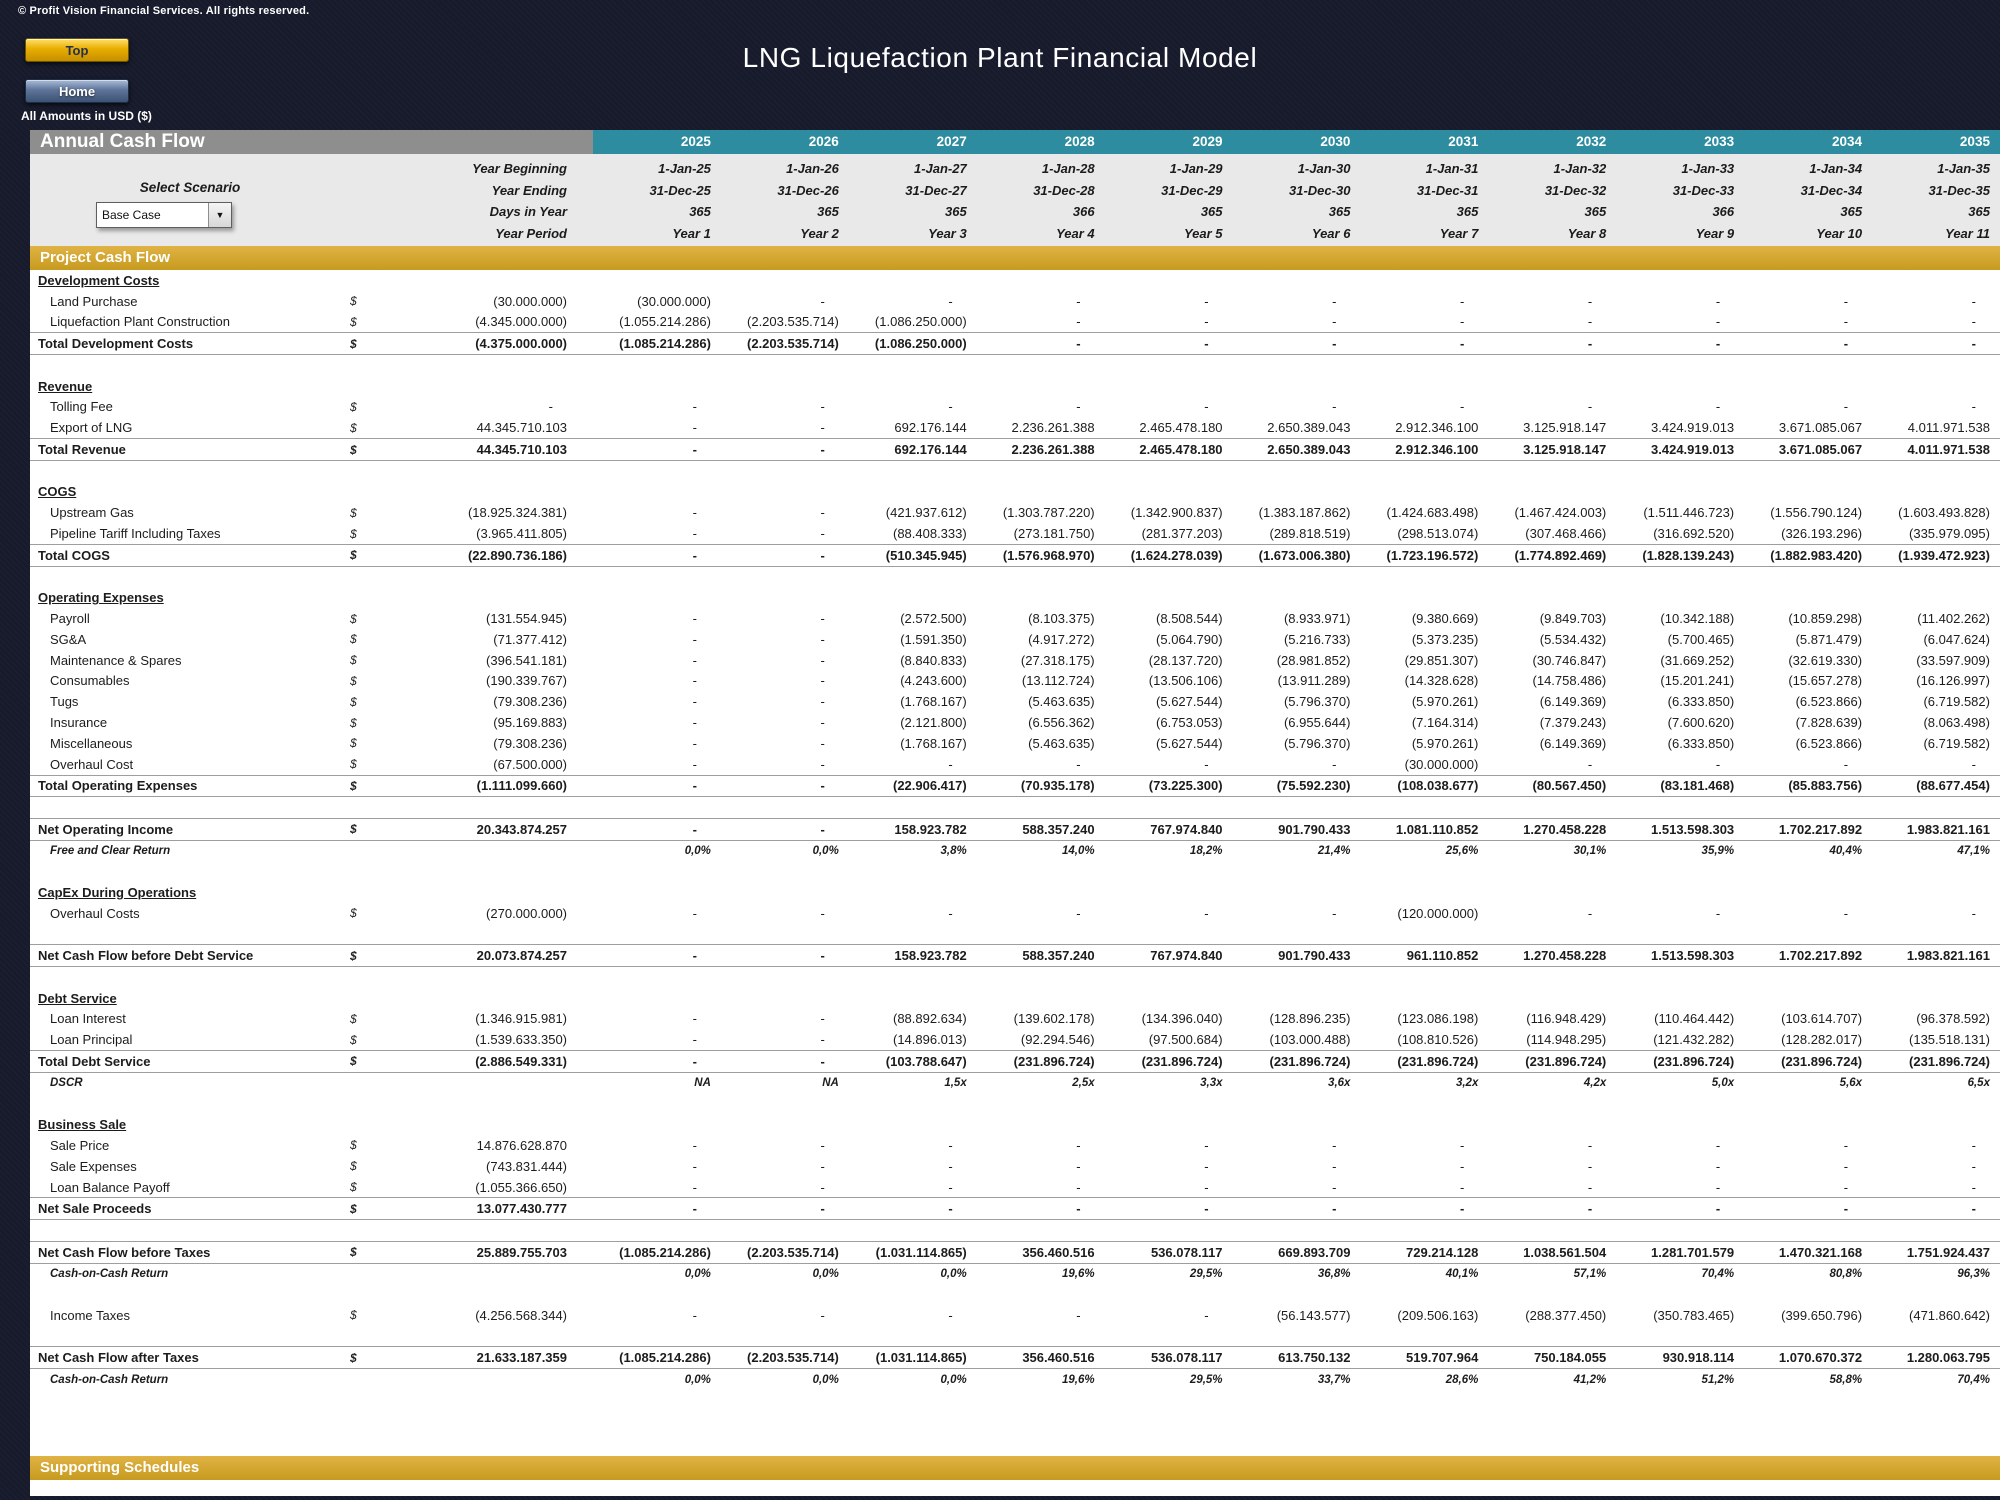  I want to click on row-label: Upstream Gas, so click(92, 513).